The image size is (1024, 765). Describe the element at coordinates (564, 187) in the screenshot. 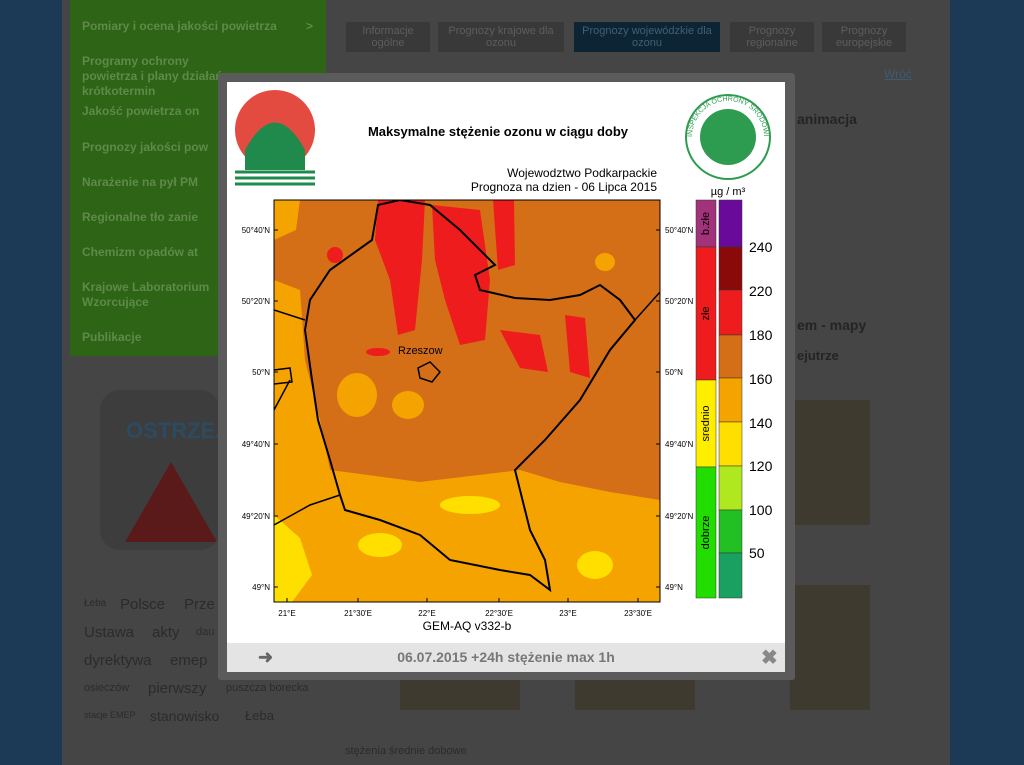

I see `forecast: Prognoza na dzien - 06 Lipca 2015` at that location.